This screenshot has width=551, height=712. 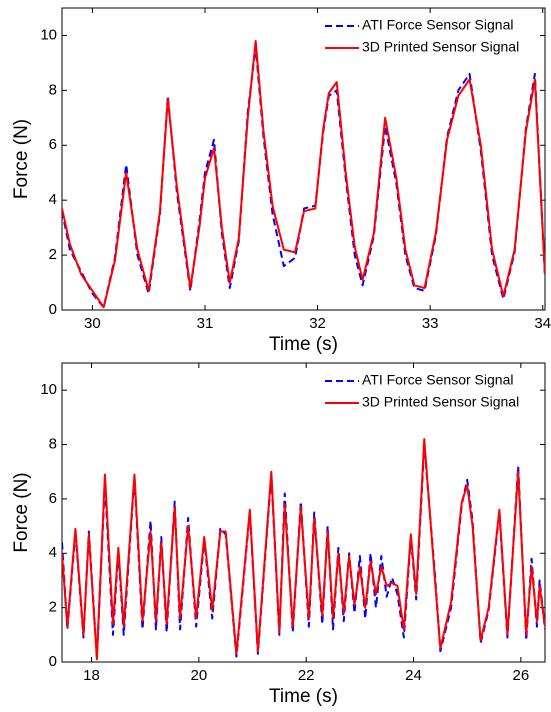 What do you see at coordinates (205, 323) in the screenshot?
I see `x-tick-label: 31` at bounding box center [205, 323].